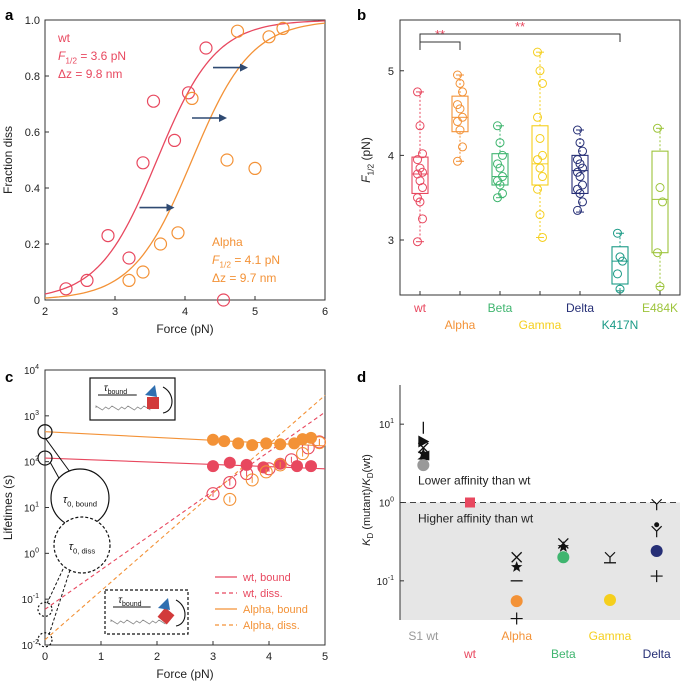  Describe the element at coordinates (656, 551) in the screenshot. I see `marker-delta-circle` at that location.